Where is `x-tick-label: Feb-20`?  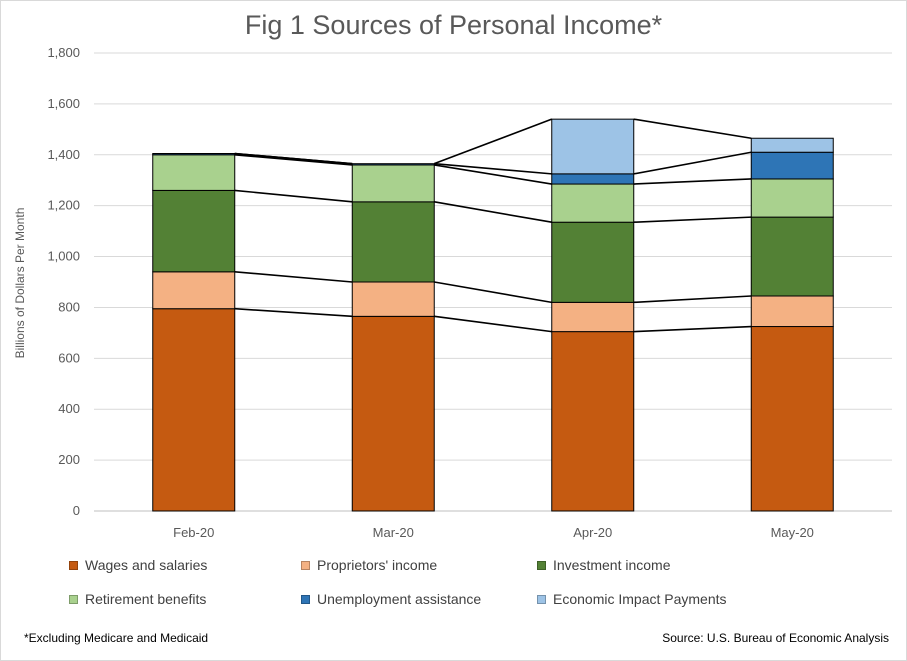 x-tick-label: Feb-20 is located at coordinates (193, 532).